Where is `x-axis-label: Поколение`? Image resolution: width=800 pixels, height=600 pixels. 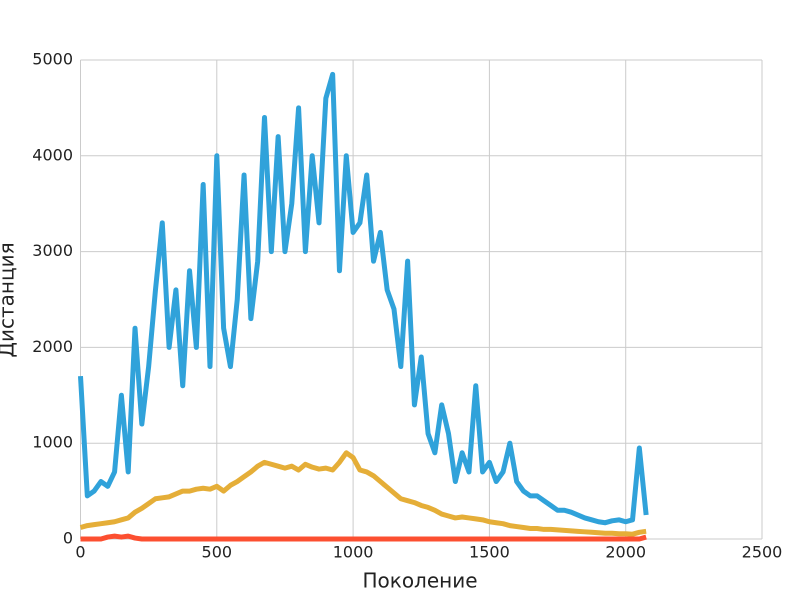
x-axis-label: Поколение is located at coordinates (419, 581).